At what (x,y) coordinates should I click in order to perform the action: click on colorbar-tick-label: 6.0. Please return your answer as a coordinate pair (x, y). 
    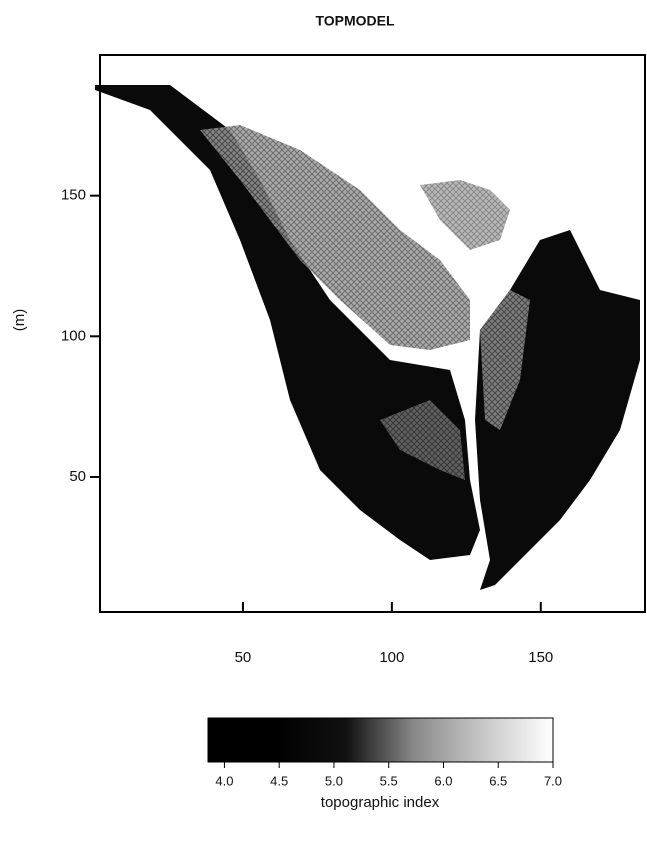
    Looking at the image, I should click on (443, 780).